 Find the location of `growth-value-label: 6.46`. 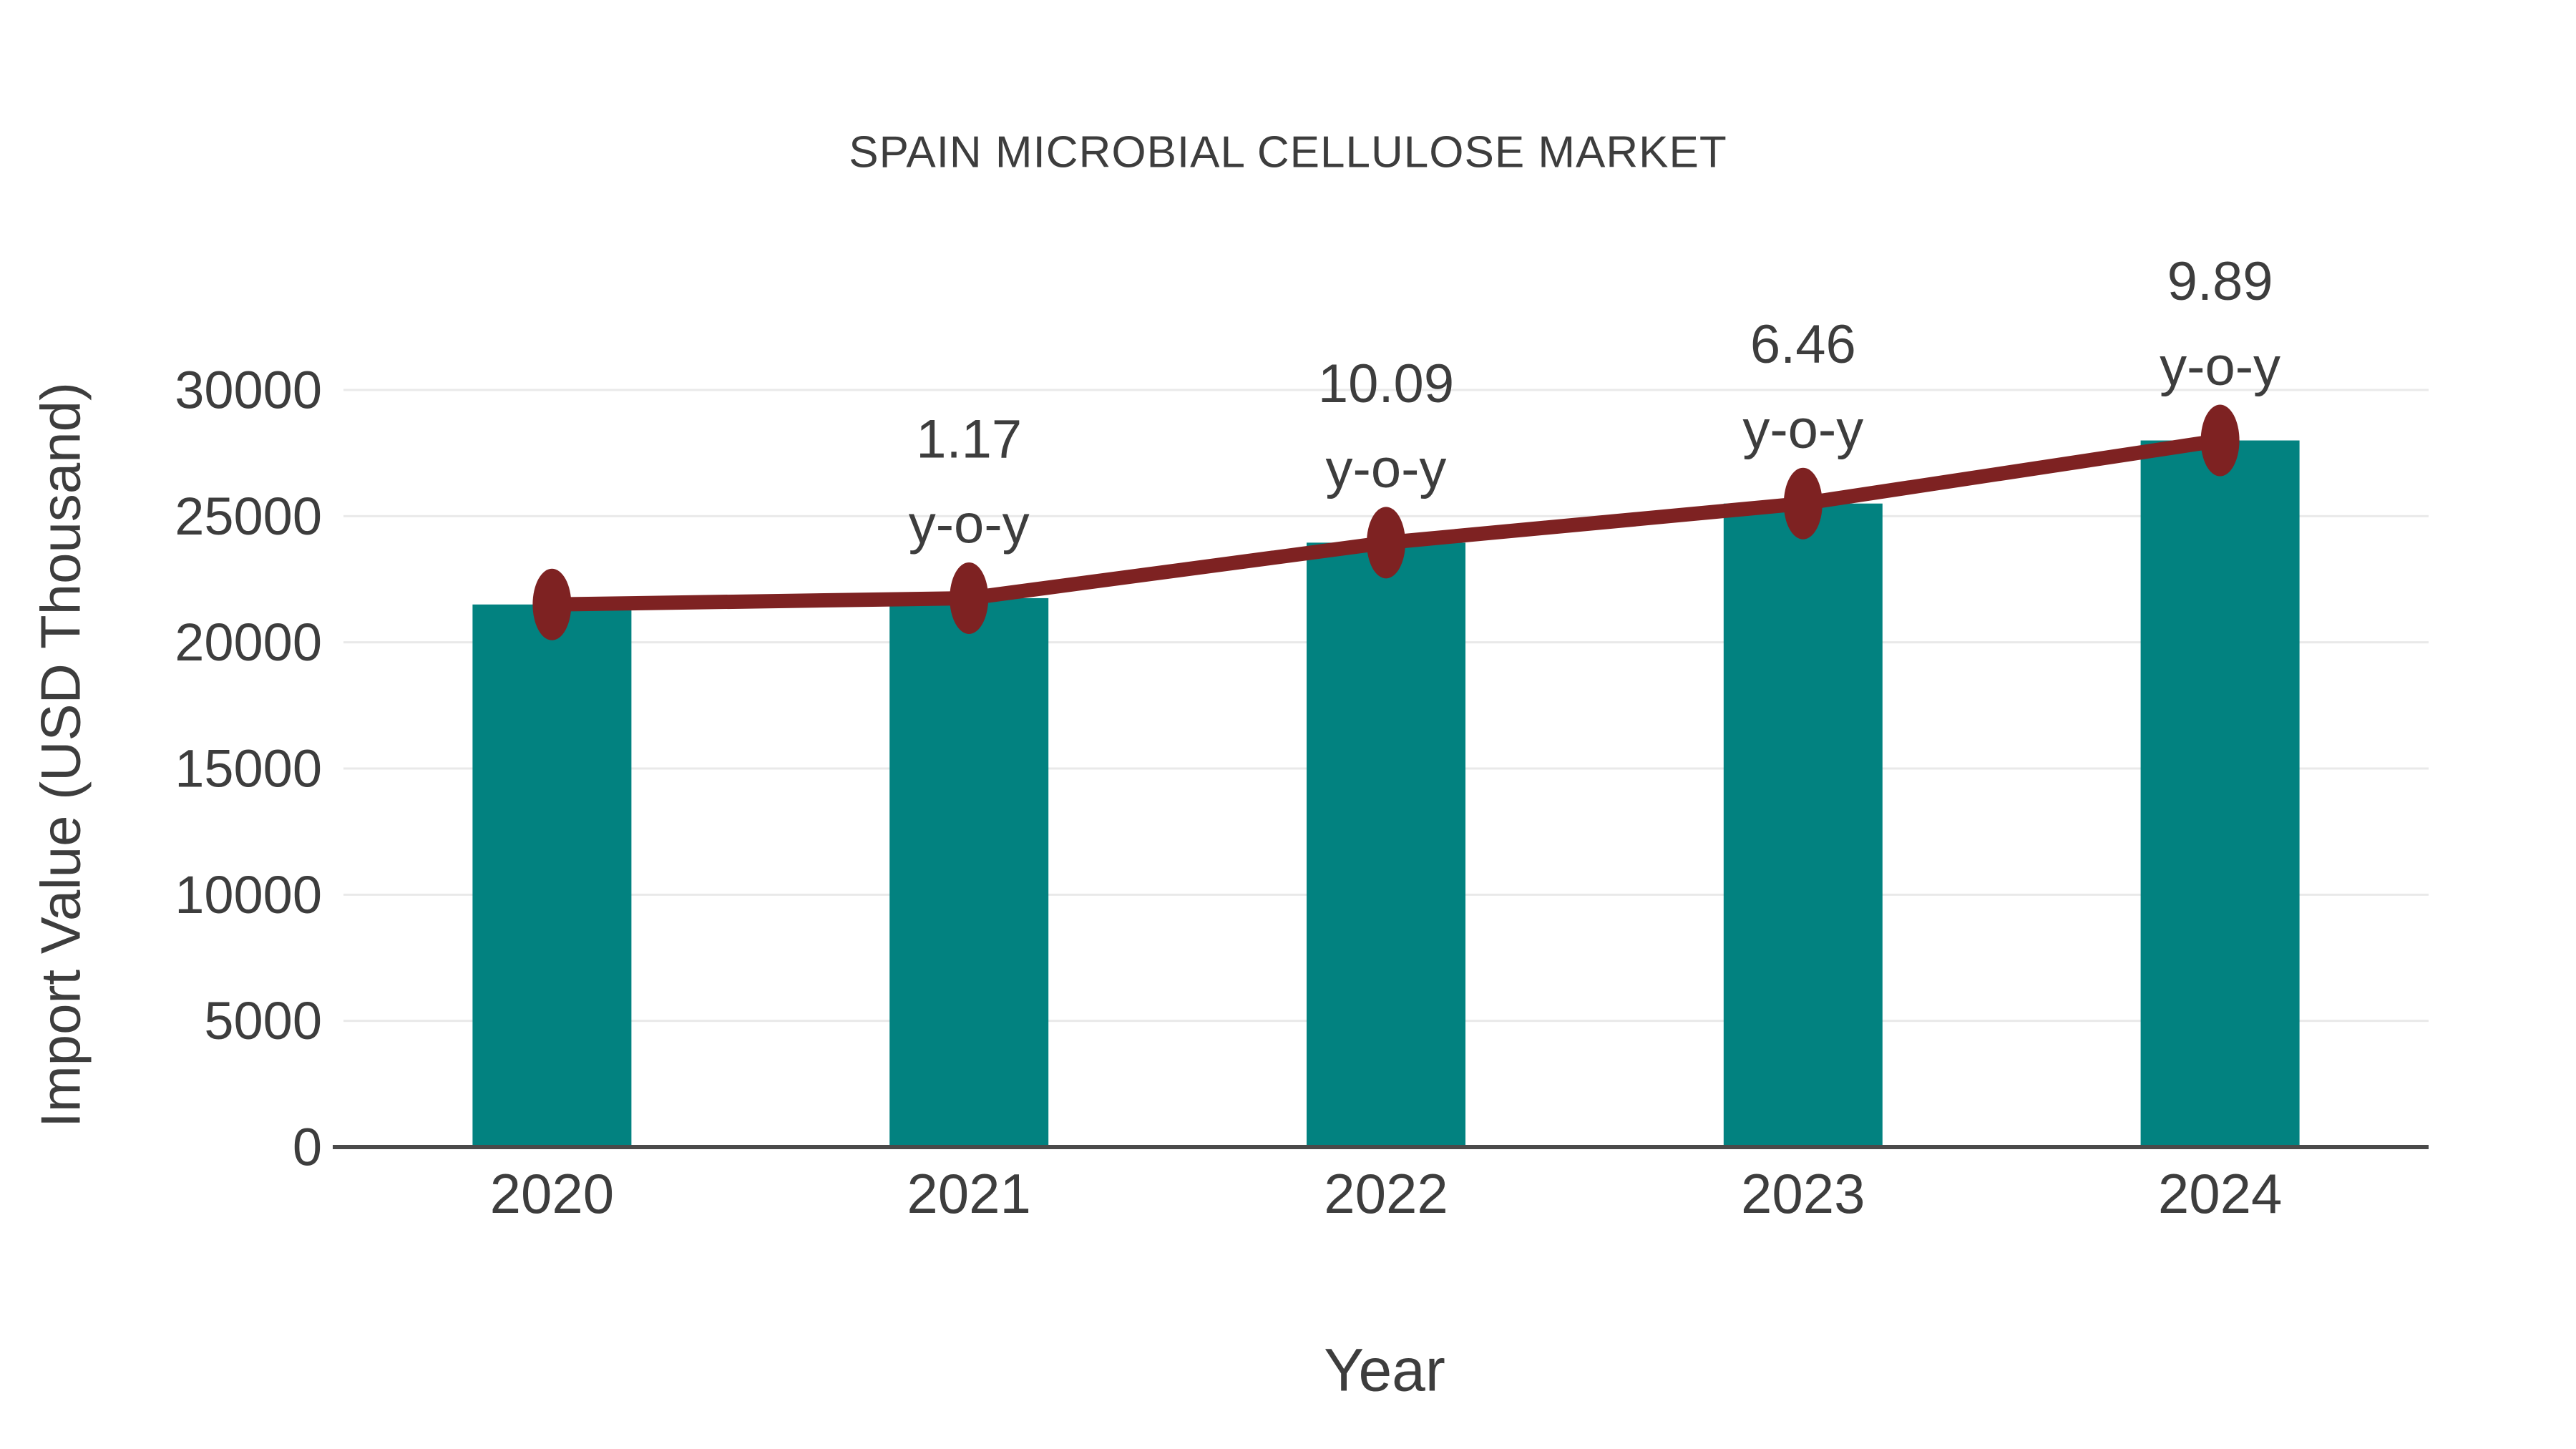

growth-value-label: 6.46 is located at coordinates (1803, 344).